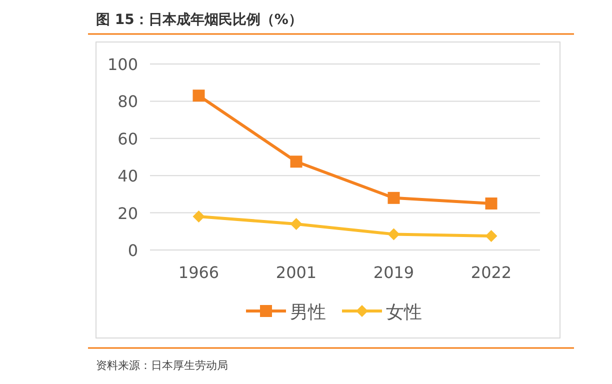 The width and height of the screenshot is (612, 384). I want to click on legend-label: 男性, so click(308, 312).